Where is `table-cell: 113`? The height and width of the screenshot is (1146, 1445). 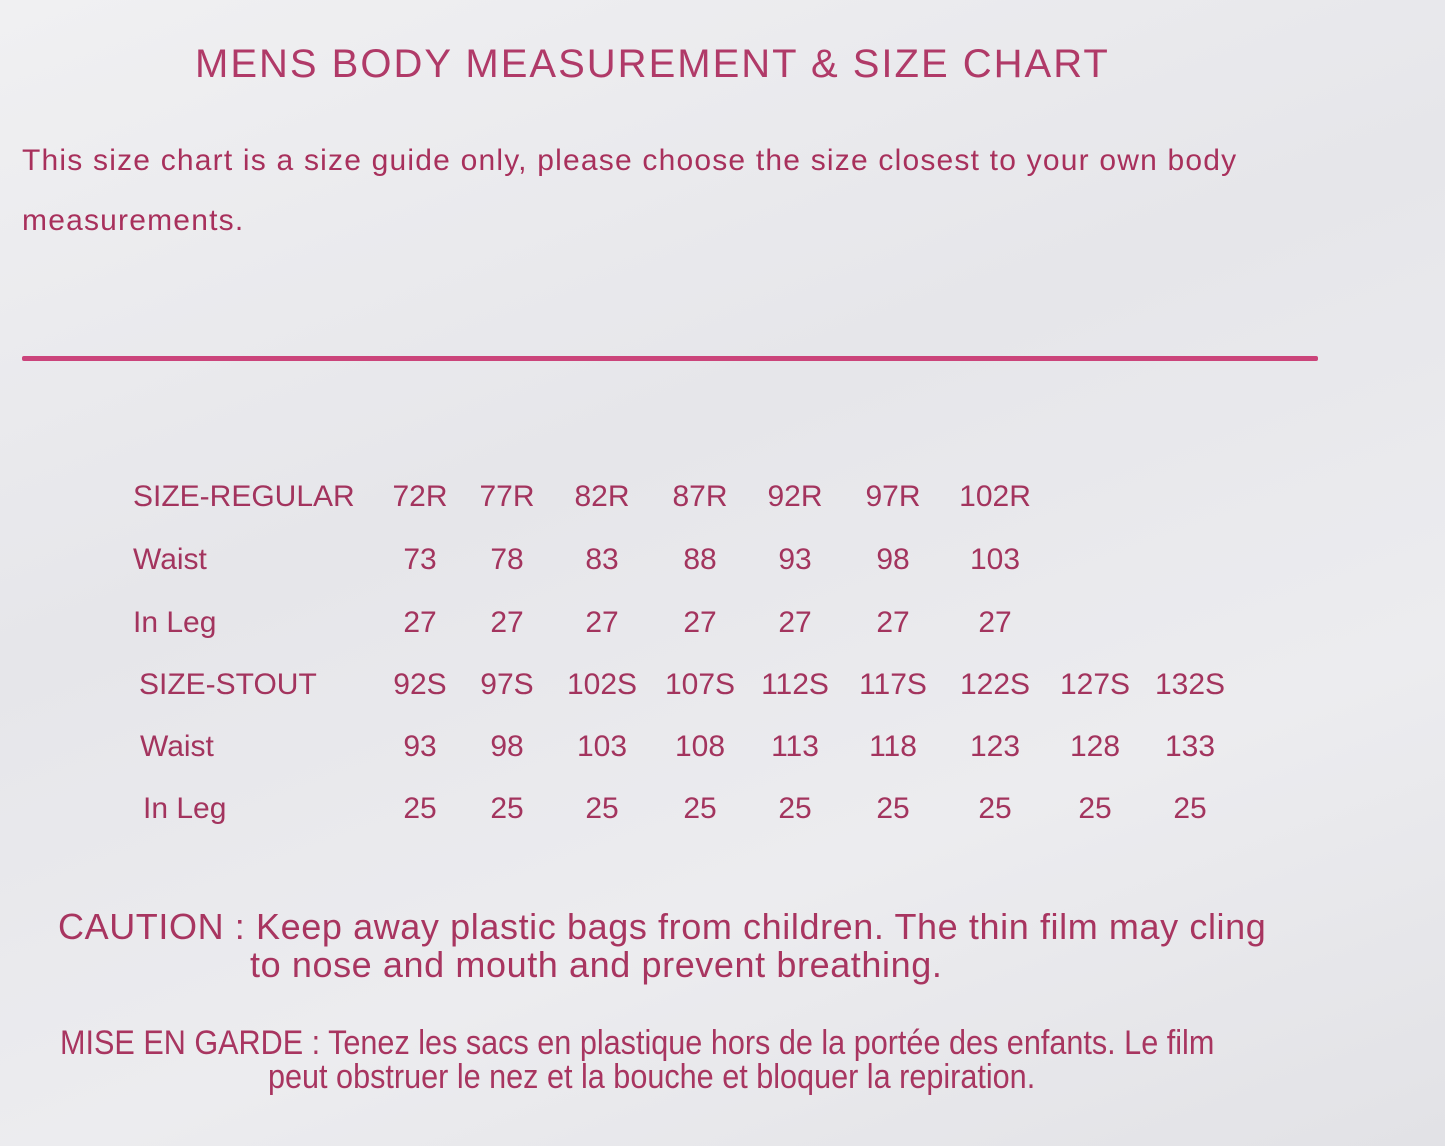 table-cell: 113 is located at coordinates (795, 746).